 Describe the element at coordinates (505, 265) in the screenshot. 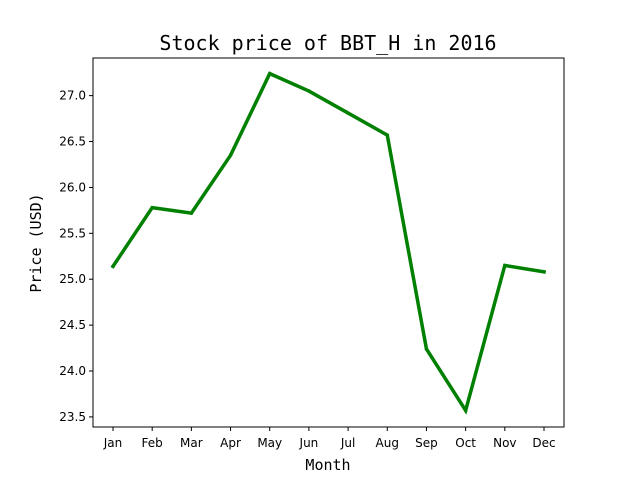

I see `data-point-nov` at that location.